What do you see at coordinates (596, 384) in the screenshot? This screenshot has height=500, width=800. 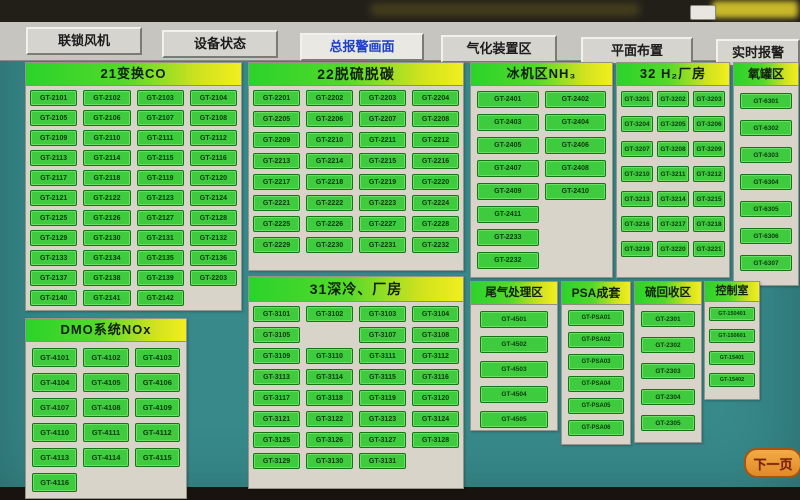 I see `detector-button: GT-PSA04` at bounding box center [596, 384].